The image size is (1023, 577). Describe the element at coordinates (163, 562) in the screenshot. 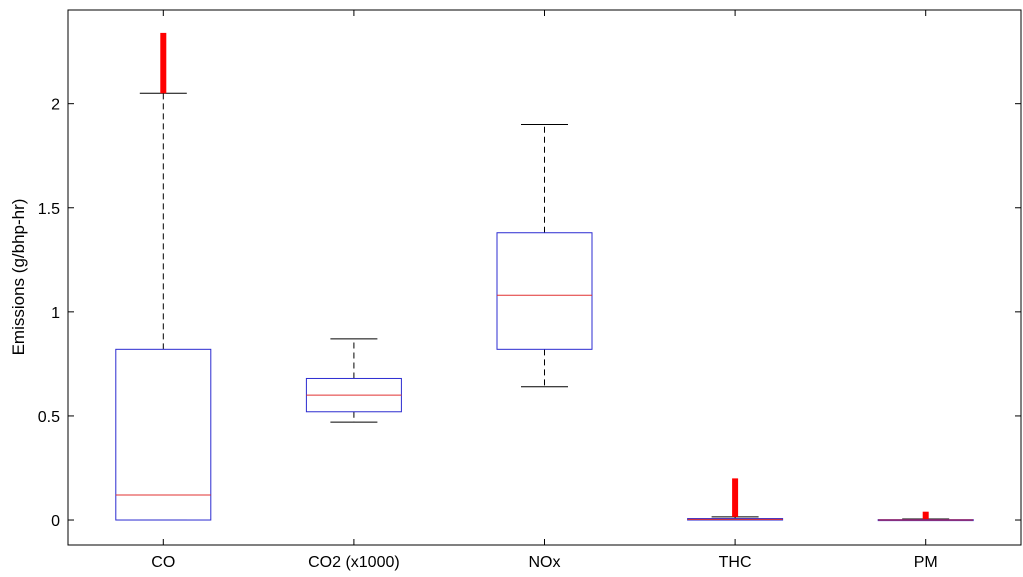

I see `x-tick-label: CO` at that location.